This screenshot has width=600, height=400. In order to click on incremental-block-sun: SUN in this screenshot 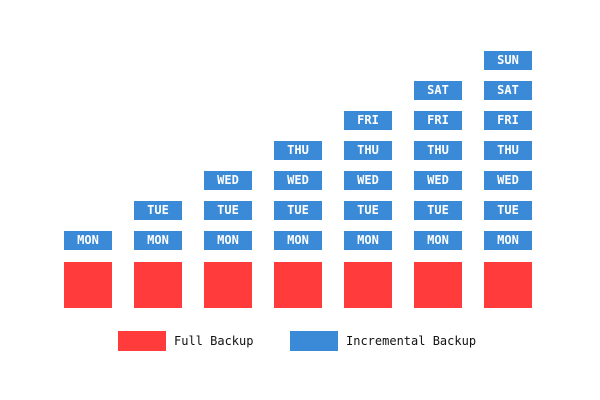, I will do `click(508, 60)`.